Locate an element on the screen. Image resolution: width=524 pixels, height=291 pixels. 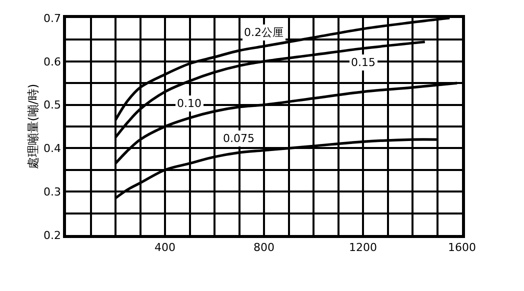
series-label: 0.075 is located at coordinates (238, 138).